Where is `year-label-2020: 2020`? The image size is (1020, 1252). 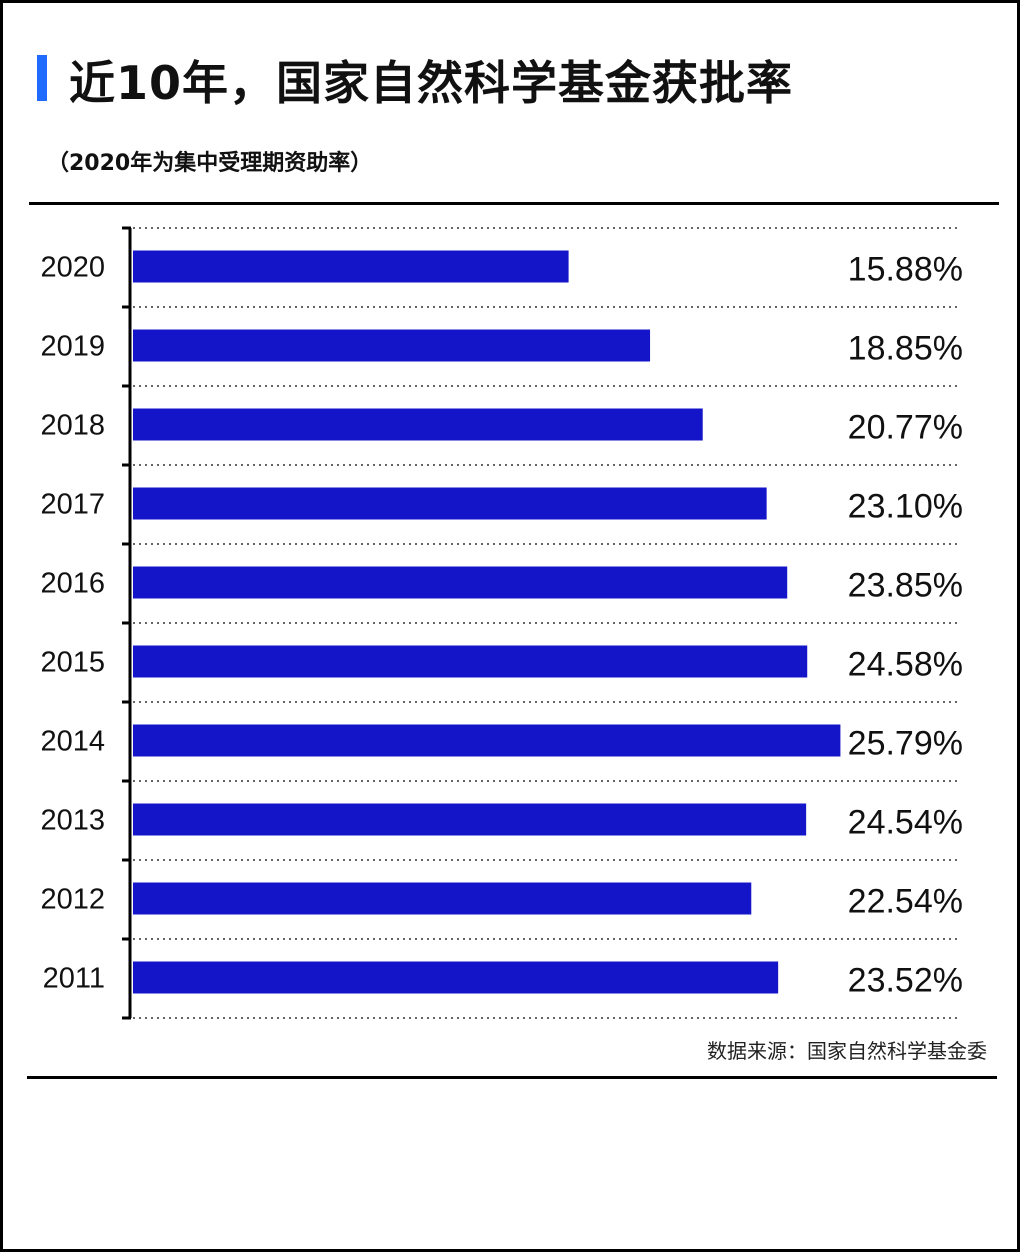
year-label-2020: 2020 is located at coordinates (72, 268).